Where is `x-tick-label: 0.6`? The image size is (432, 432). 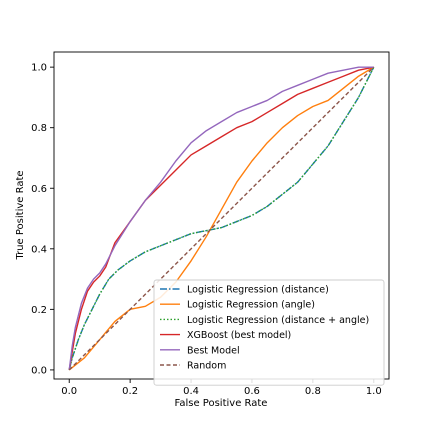 x-tick-label: 0.6 is located at coordinates (252, 391).